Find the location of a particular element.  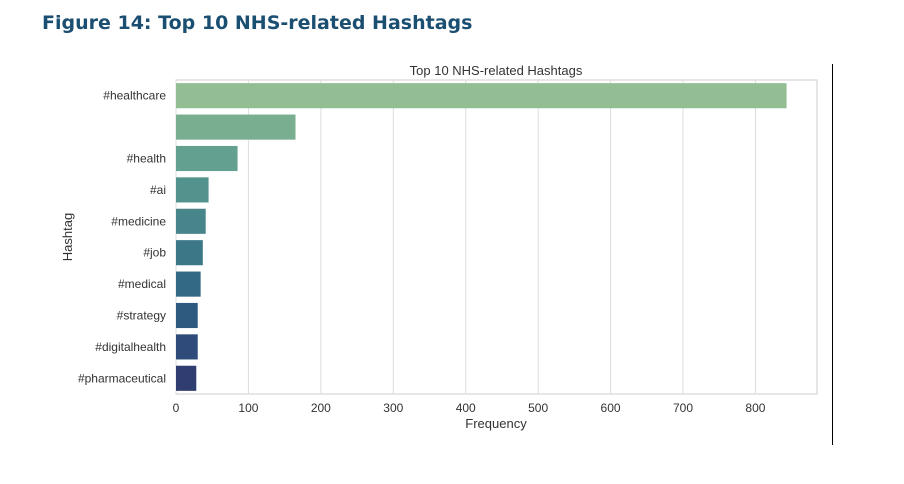

x-tick-label: 700 is located at coordinates (683, 408).